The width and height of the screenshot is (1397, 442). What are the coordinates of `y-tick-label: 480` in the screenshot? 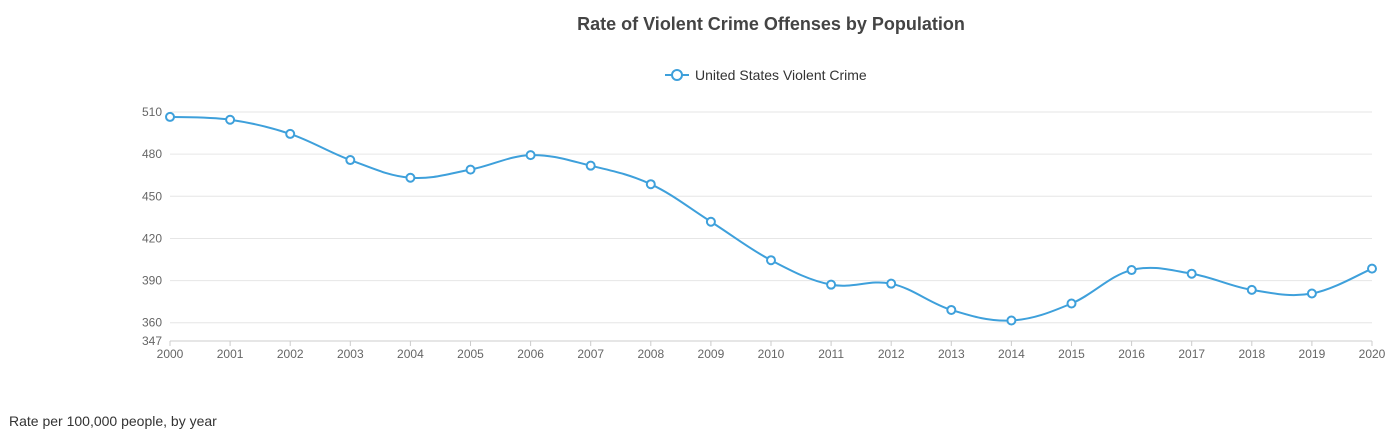 It's located at (152, 154).